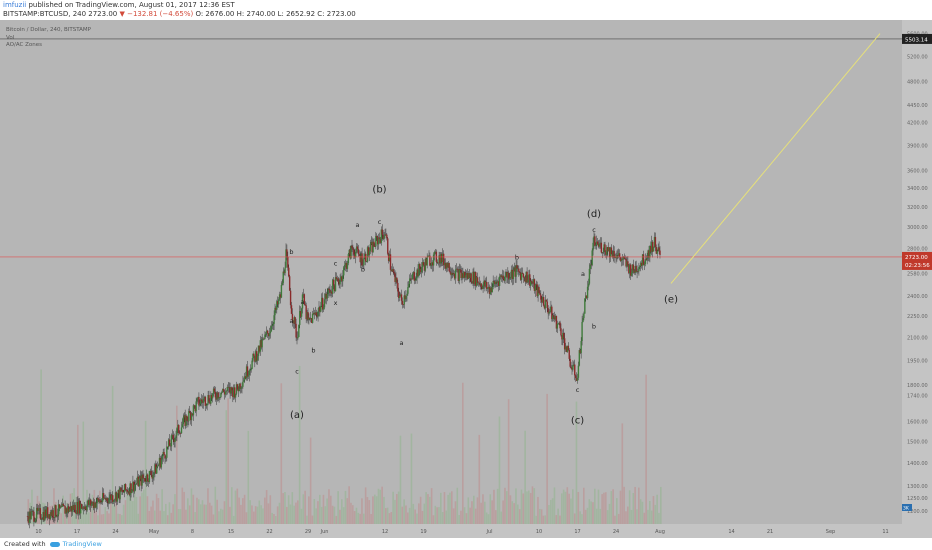 Image resolution: width=932 pixels, height=550 pixels. Describe the element at coordinates (15, 5) in the screenshot. I see `author-link: imfuzii` at that location.